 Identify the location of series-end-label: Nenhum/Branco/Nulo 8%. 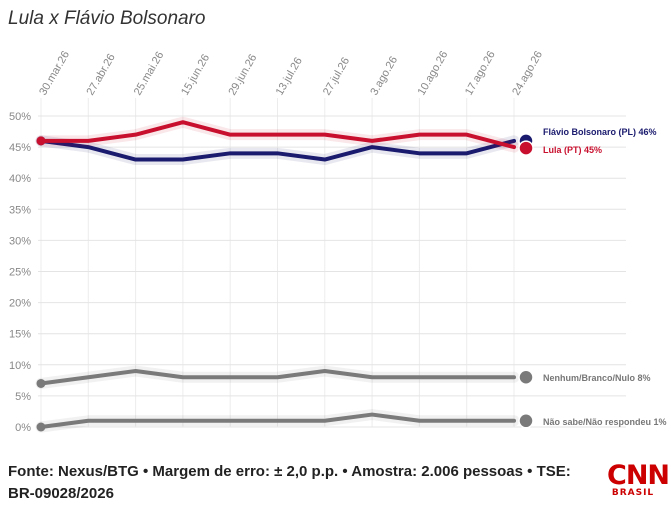
(597, 378).